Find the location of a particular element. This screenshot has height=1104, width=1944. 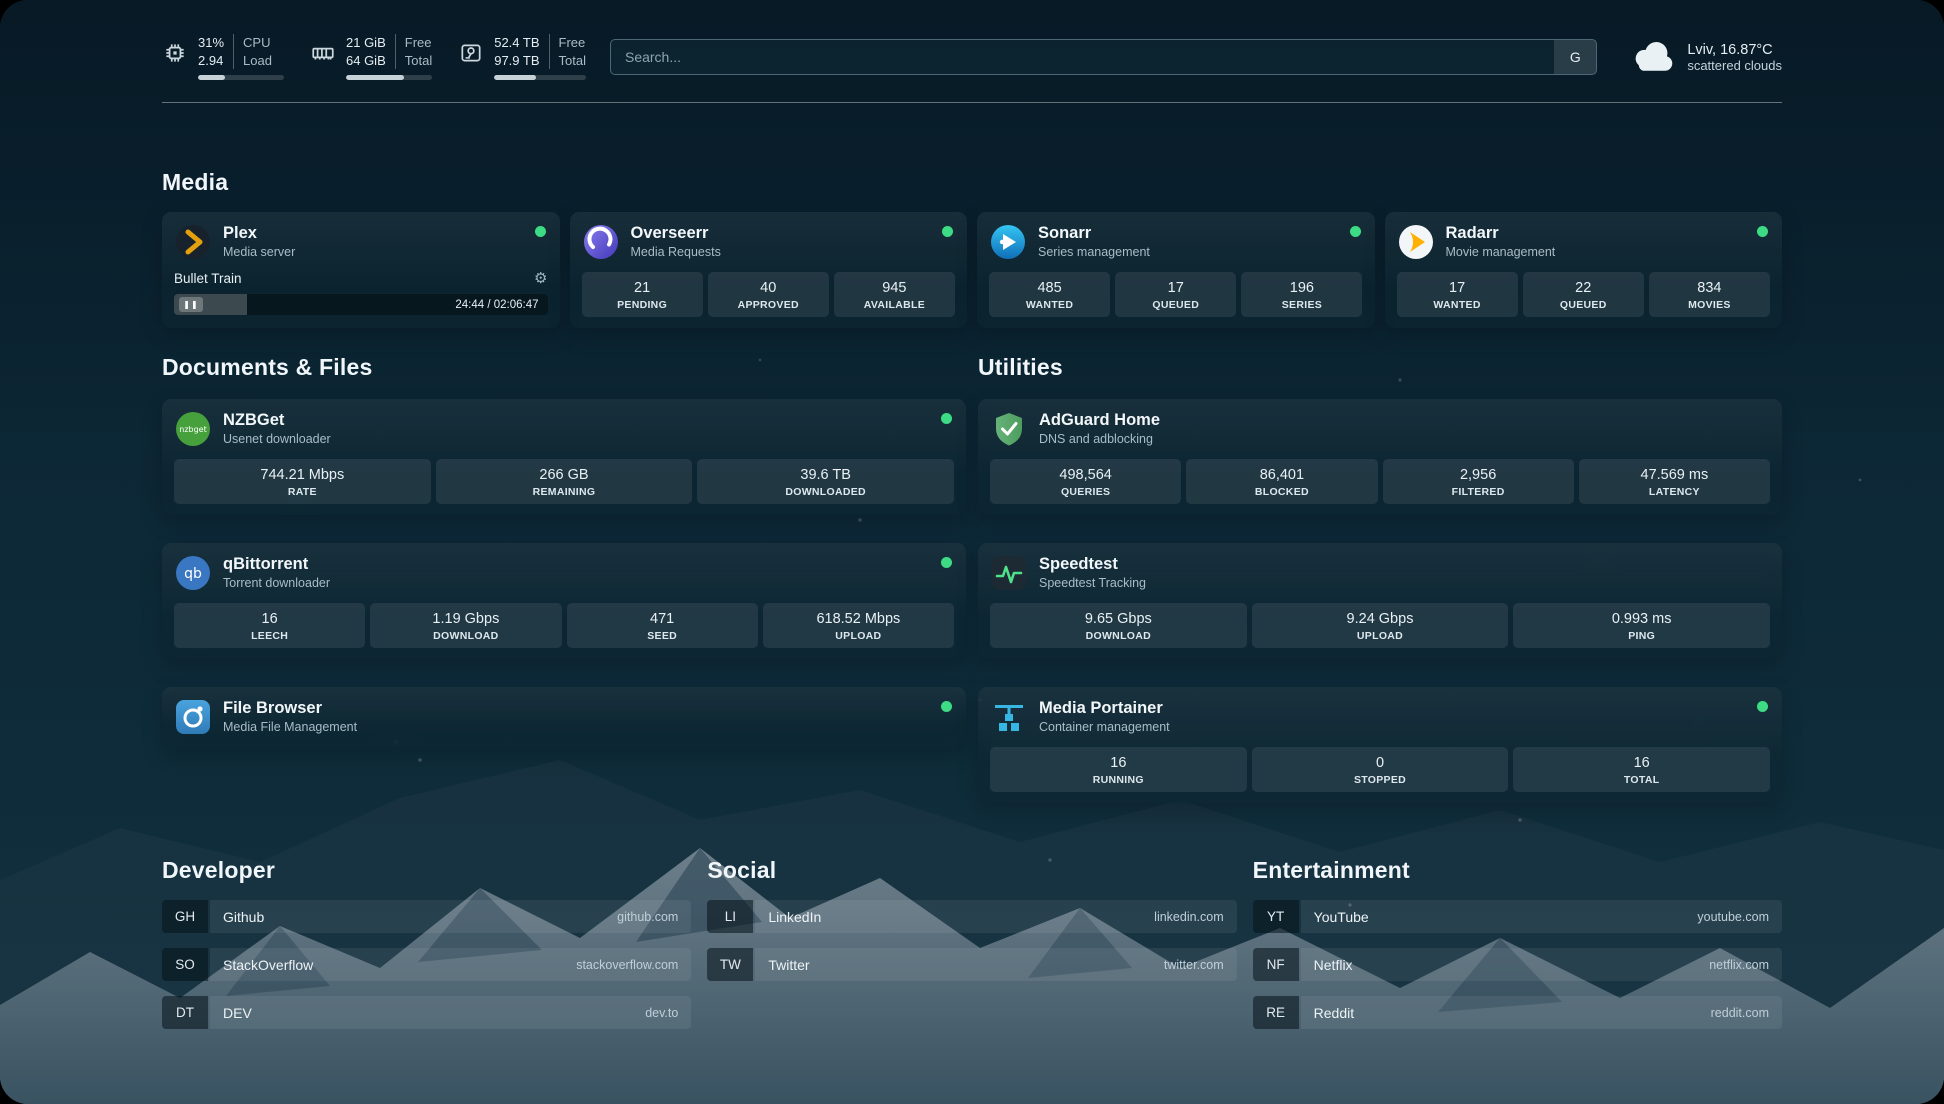

weather-widget: Lviv, 16.87°C scattered clouds is located at coordinates (1706, 57).